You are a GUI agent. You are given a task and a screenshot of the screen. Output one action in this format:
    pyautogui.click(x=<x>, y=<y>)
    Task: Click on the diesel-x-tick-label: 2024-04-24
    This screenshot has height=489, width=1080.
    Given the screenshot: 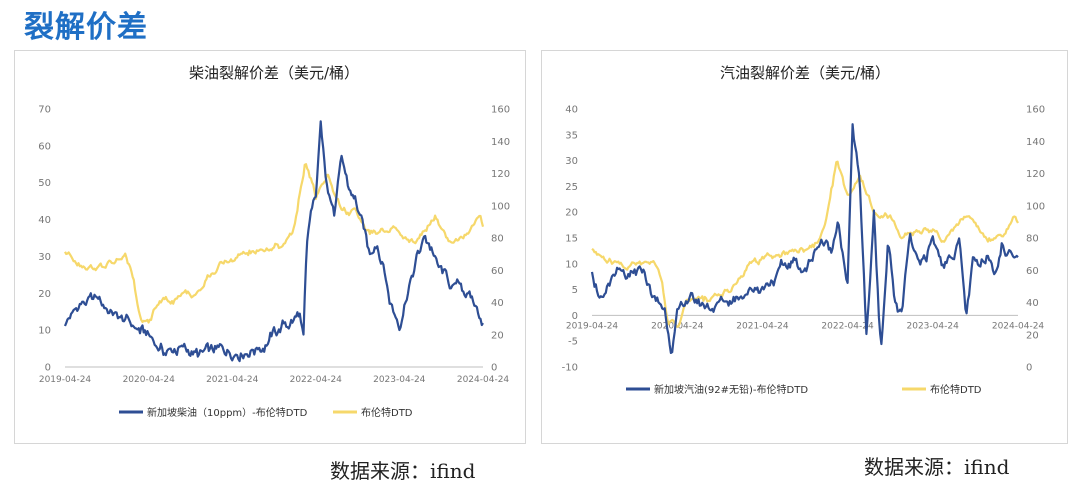 What is the action you would take?
    pyautogui.click(x=483, y=380)
    